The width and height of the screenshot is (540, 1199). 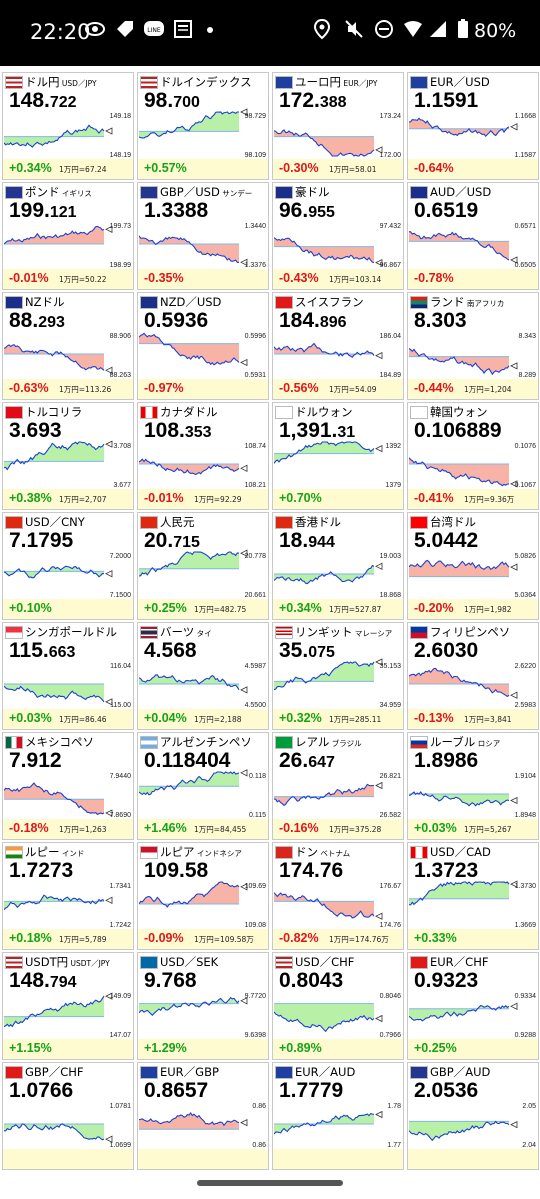 What do you see at coordinates (322, 29) in the screenshot?
I see `location-icon` at bounding box center [322, 29].